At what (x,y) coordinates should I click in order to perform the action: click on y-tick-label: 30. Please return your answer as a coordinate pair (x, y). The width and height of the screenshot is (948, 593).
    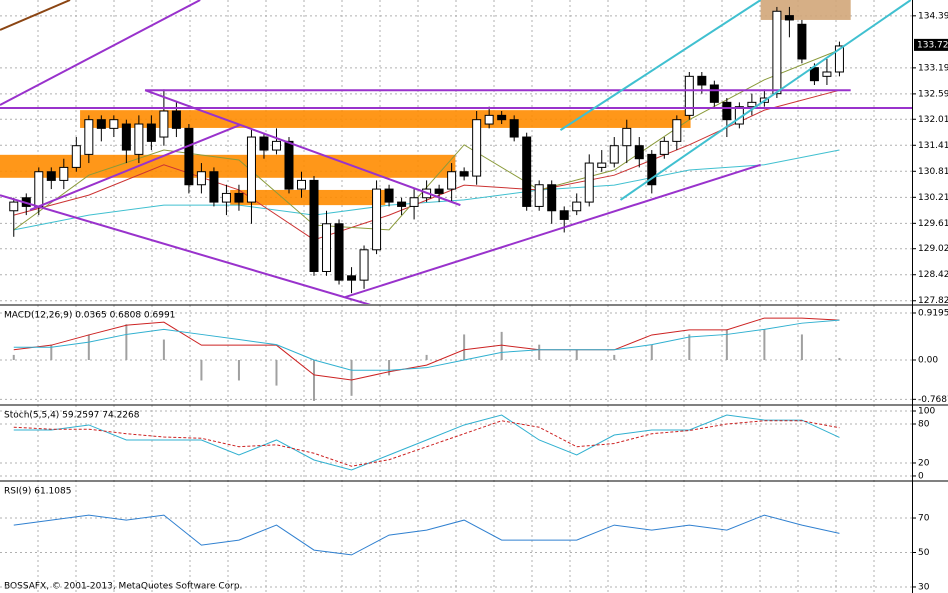
    Looking at the image, I should click on (924, 587).